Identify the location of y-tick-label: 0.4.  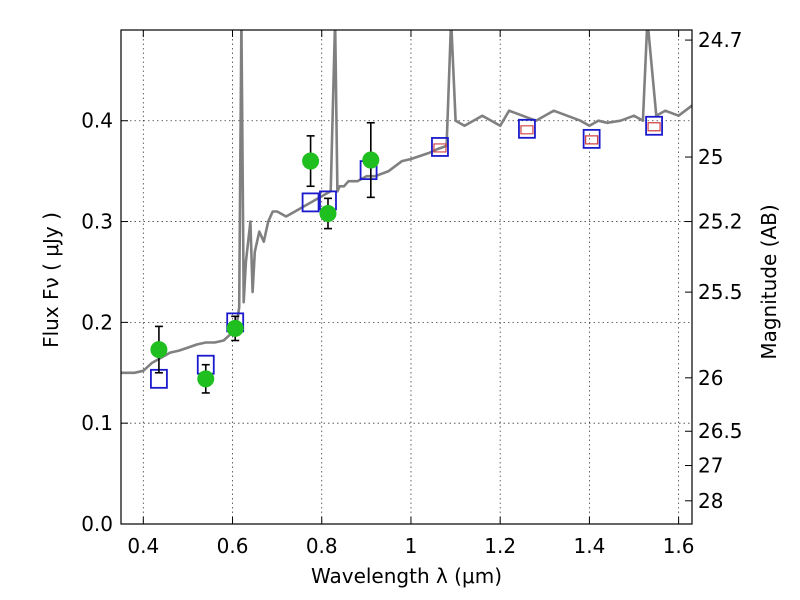
(97, 121).